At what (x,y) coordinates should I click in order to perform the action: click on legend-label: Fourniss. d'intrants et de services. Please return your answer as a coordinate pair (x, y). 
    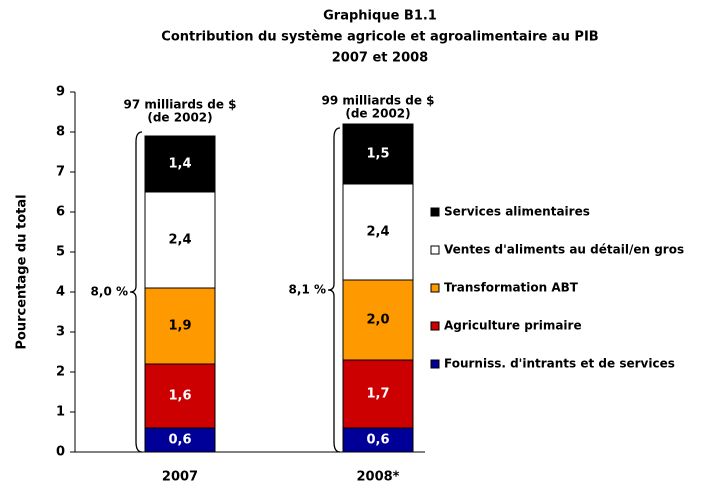
    Looking at the image, I should click on (559, 364).